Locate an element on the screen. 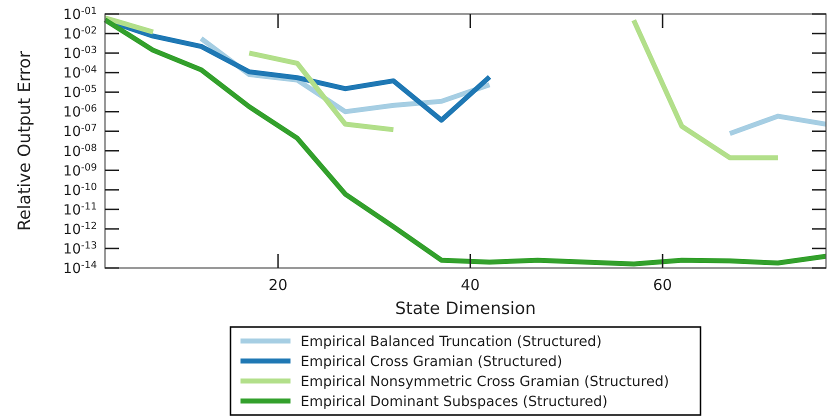 The image size is (827, 419). y-tick-label: 10$^{-12}$ is located at coordinates (80, 229).